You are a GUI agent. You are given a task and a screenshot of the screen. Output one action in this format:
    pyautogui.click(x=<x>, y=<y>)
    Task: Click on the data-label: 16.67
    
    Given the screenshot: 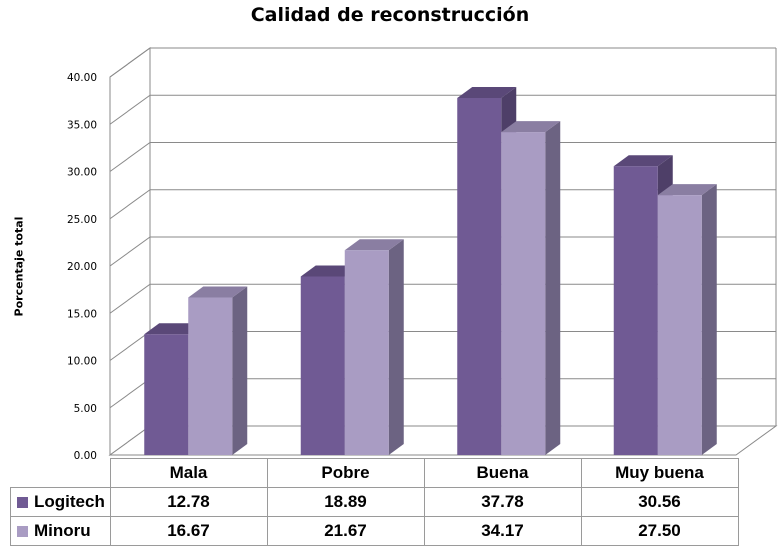 What is the action you would take?
    pyautogui.click(x=188, y=531)
    